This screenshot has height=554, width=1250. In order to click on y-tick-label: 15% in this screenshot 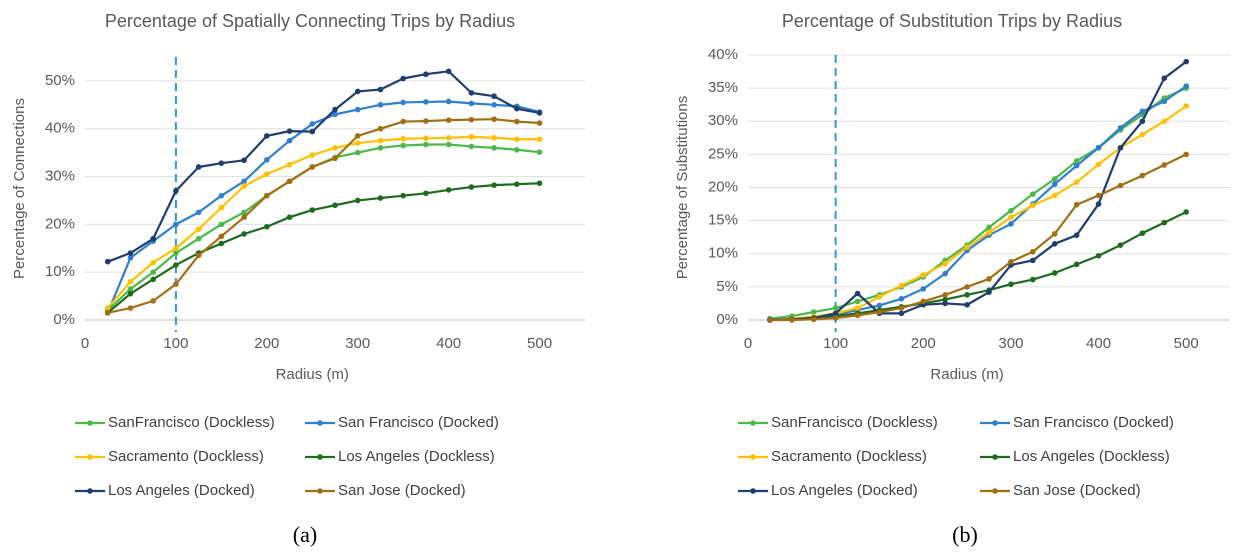, I will do `click(723, 220)`.